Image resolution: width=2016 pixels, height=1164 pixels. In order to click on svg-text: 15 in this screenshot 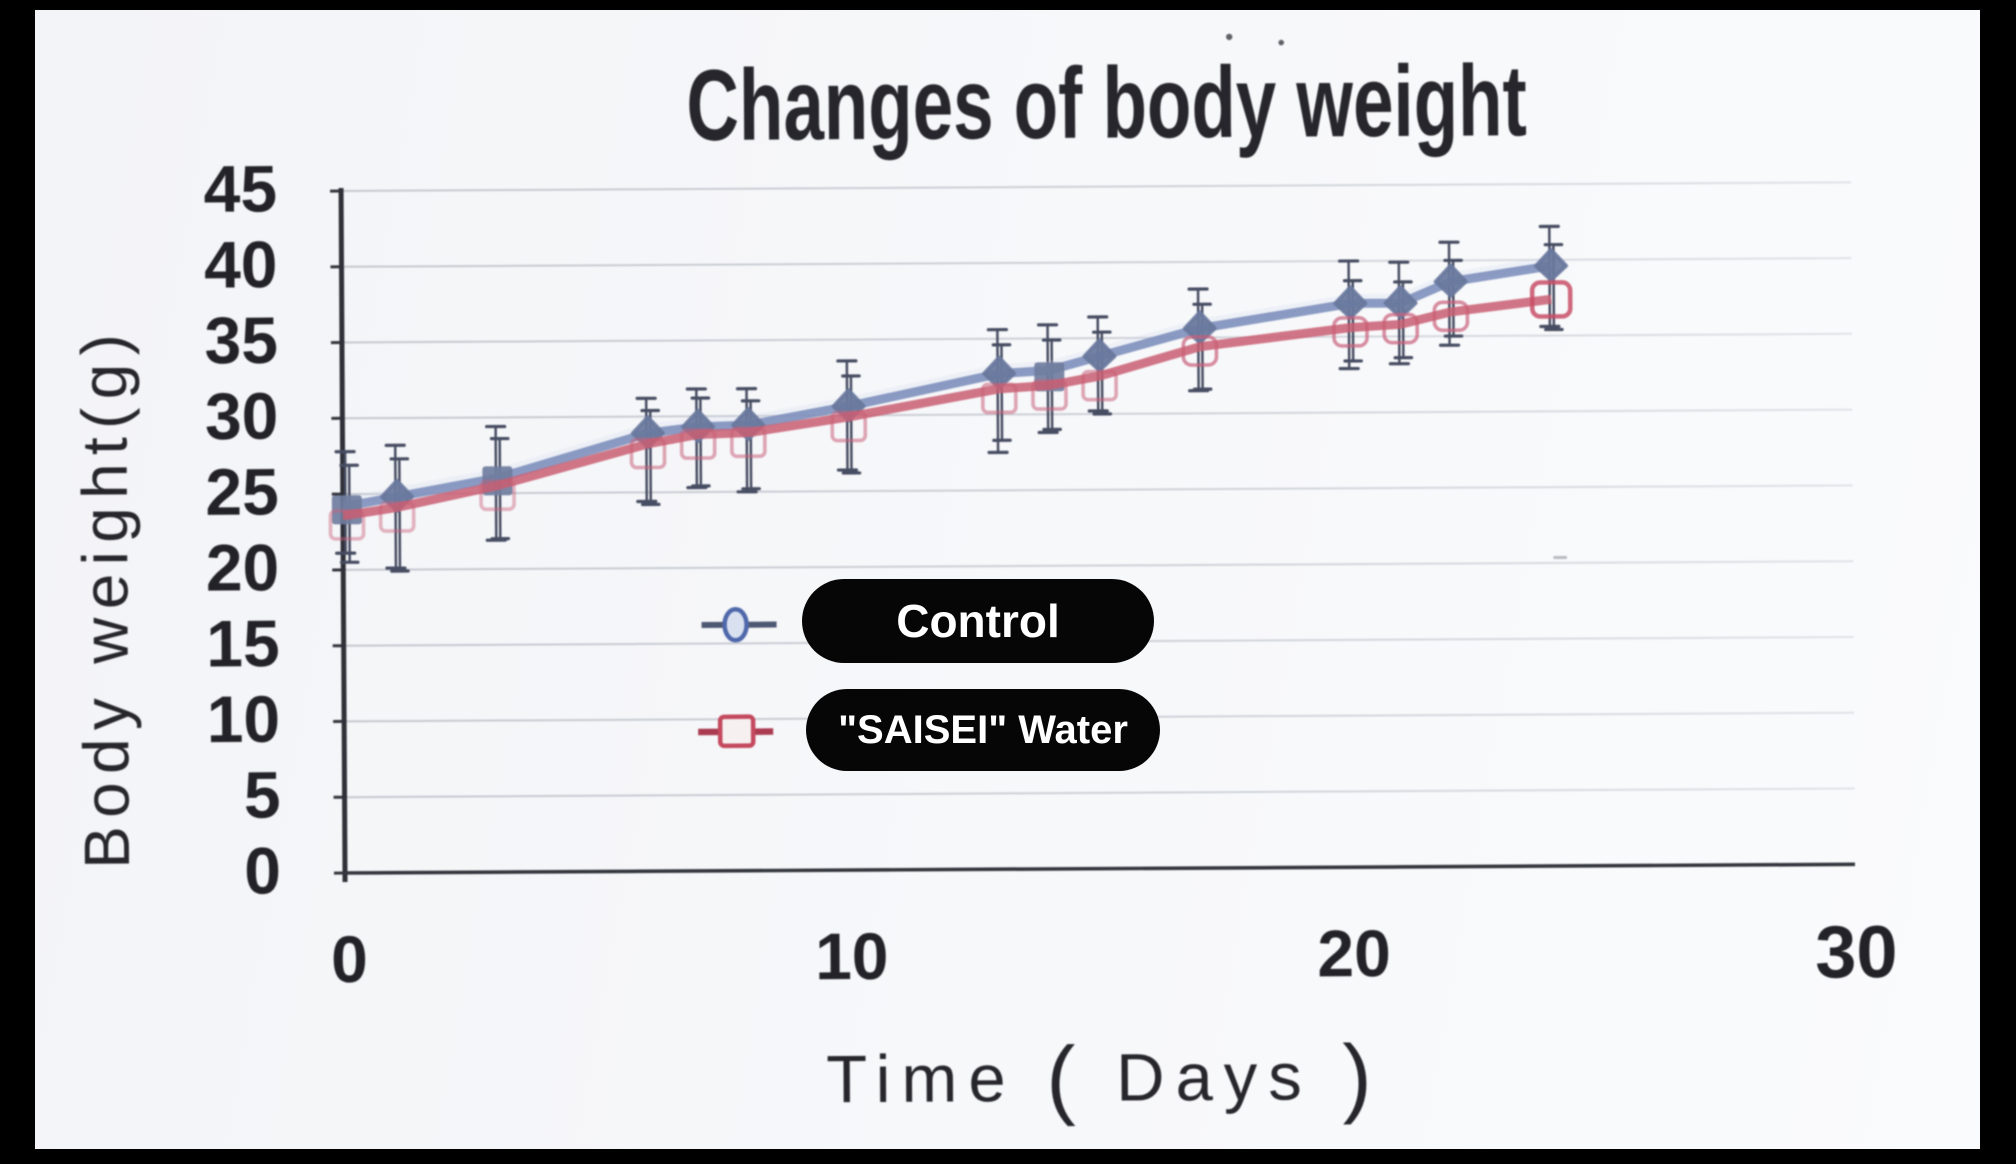, I will do `click(243, 643)`.